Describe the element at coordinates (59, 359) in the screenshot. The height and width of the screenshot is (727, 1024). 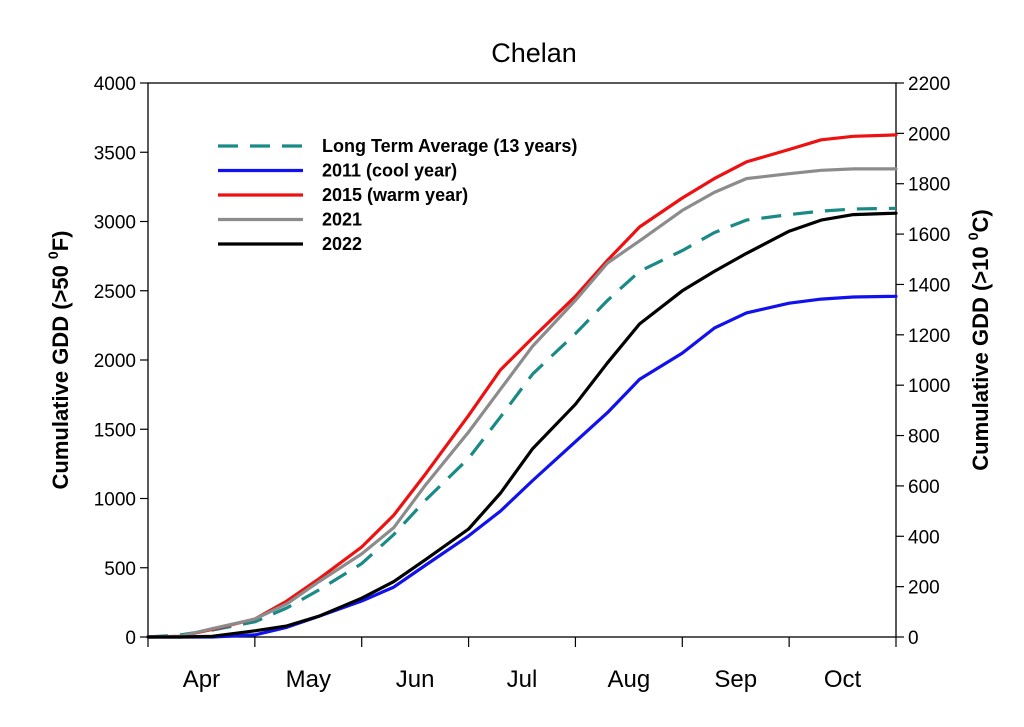
I see `left-y-axis-label: Cumulative GDD (>50 0F)` at that location.